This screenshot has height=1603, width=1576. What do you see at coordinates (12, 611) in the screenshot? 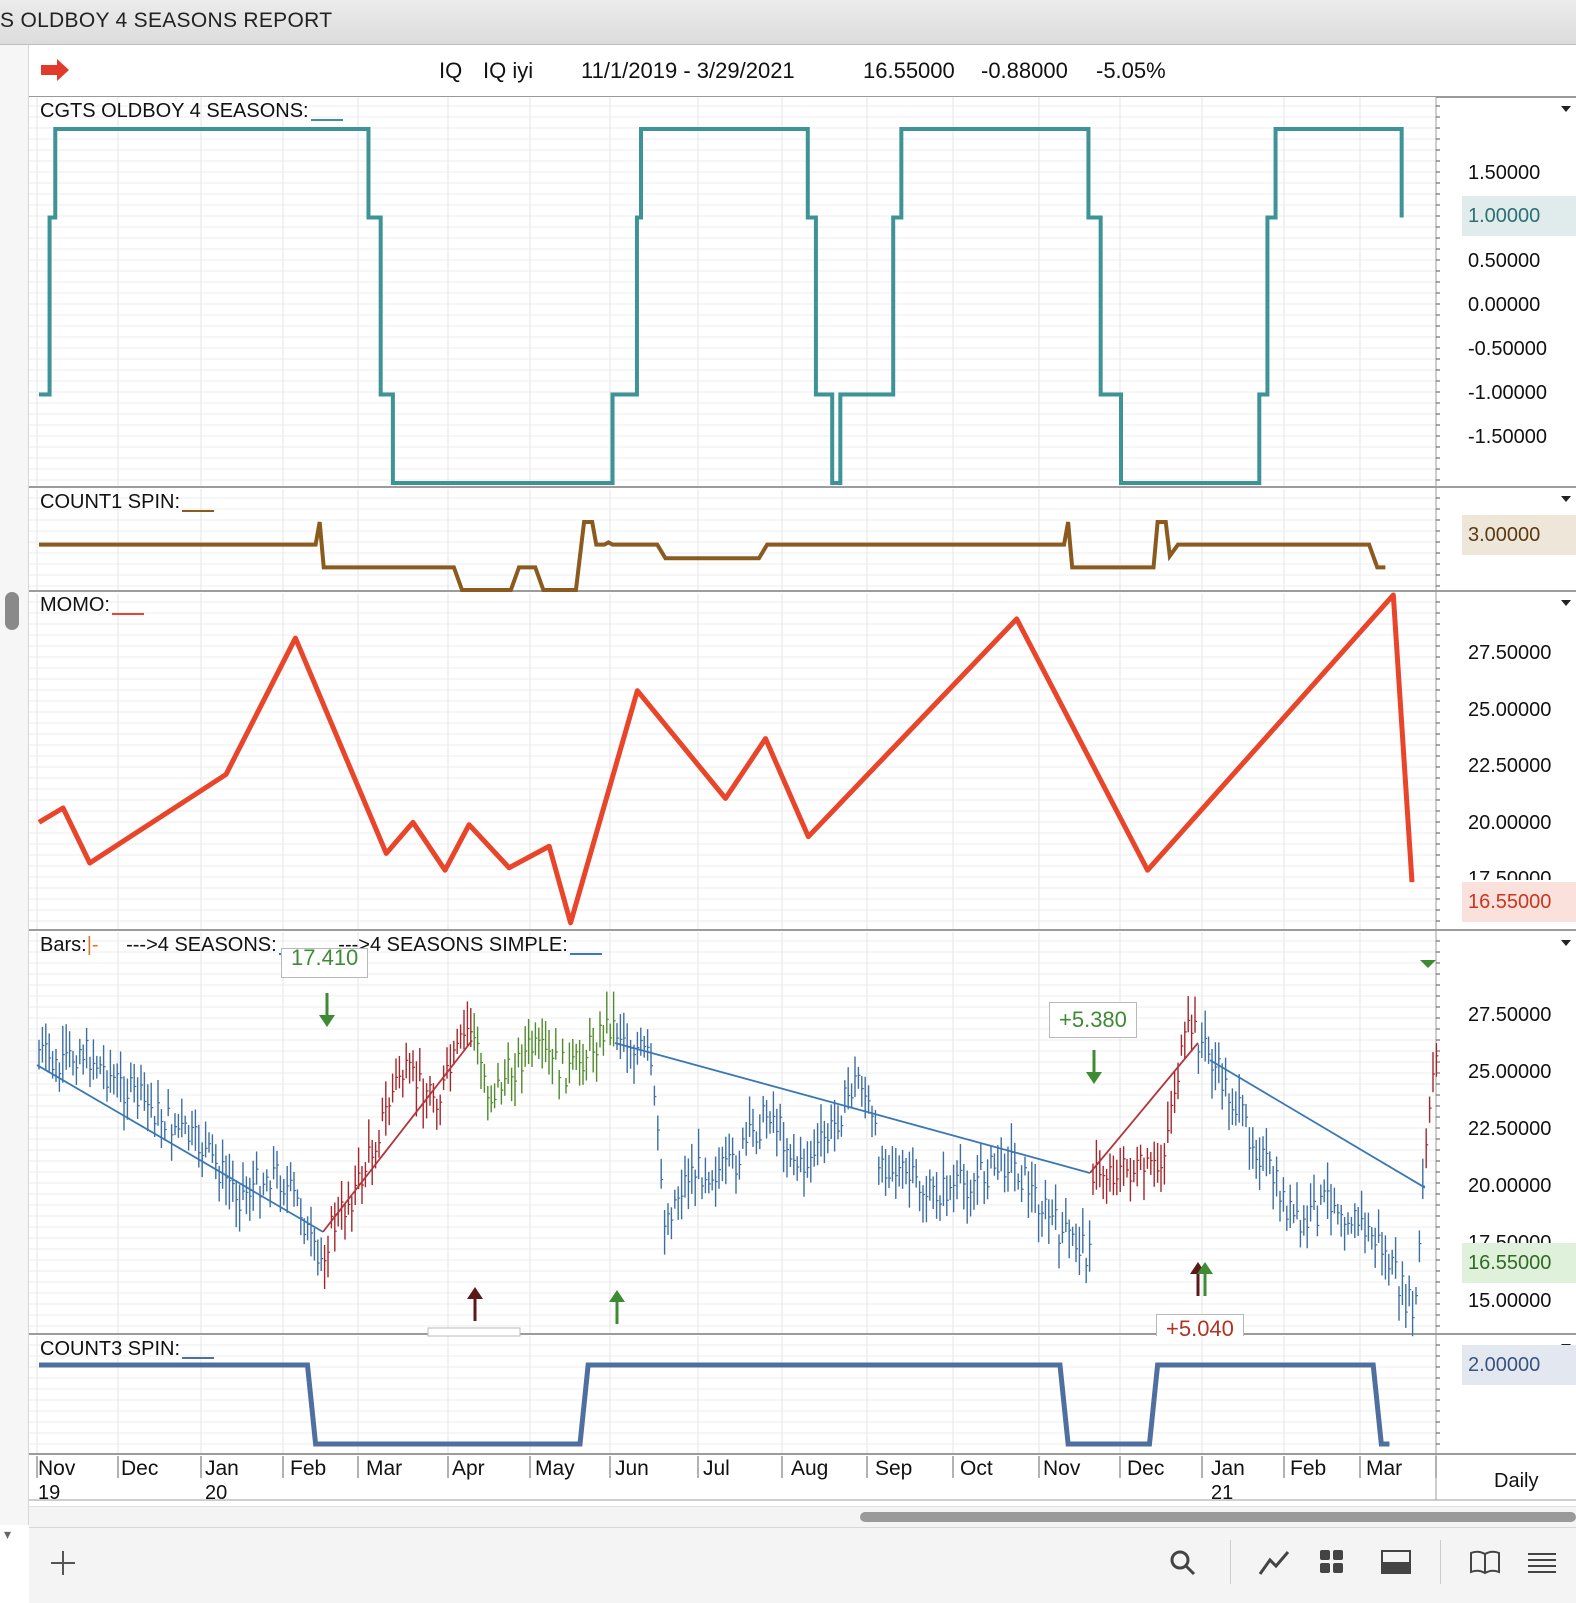
I see `vertical-scrollbar` at bounding box center [12, 611].